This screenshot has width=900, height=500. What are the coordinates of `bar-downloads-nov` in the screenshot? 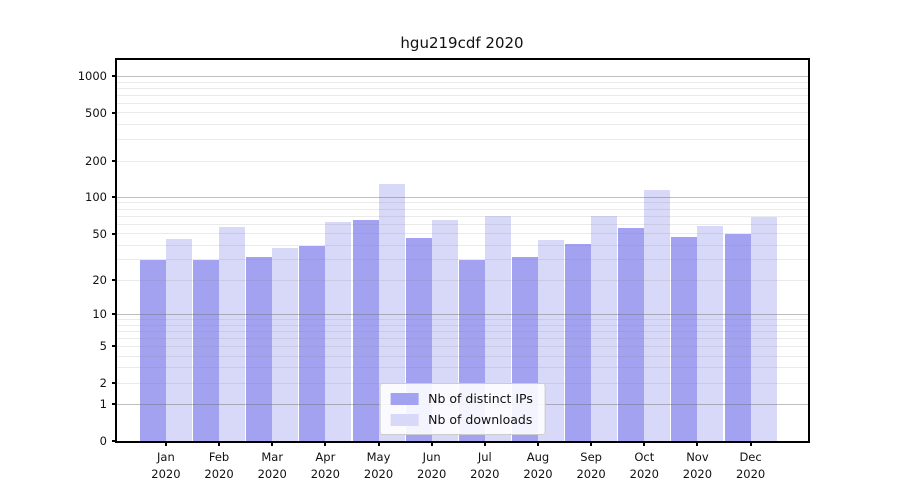 It's located at (710, 333).